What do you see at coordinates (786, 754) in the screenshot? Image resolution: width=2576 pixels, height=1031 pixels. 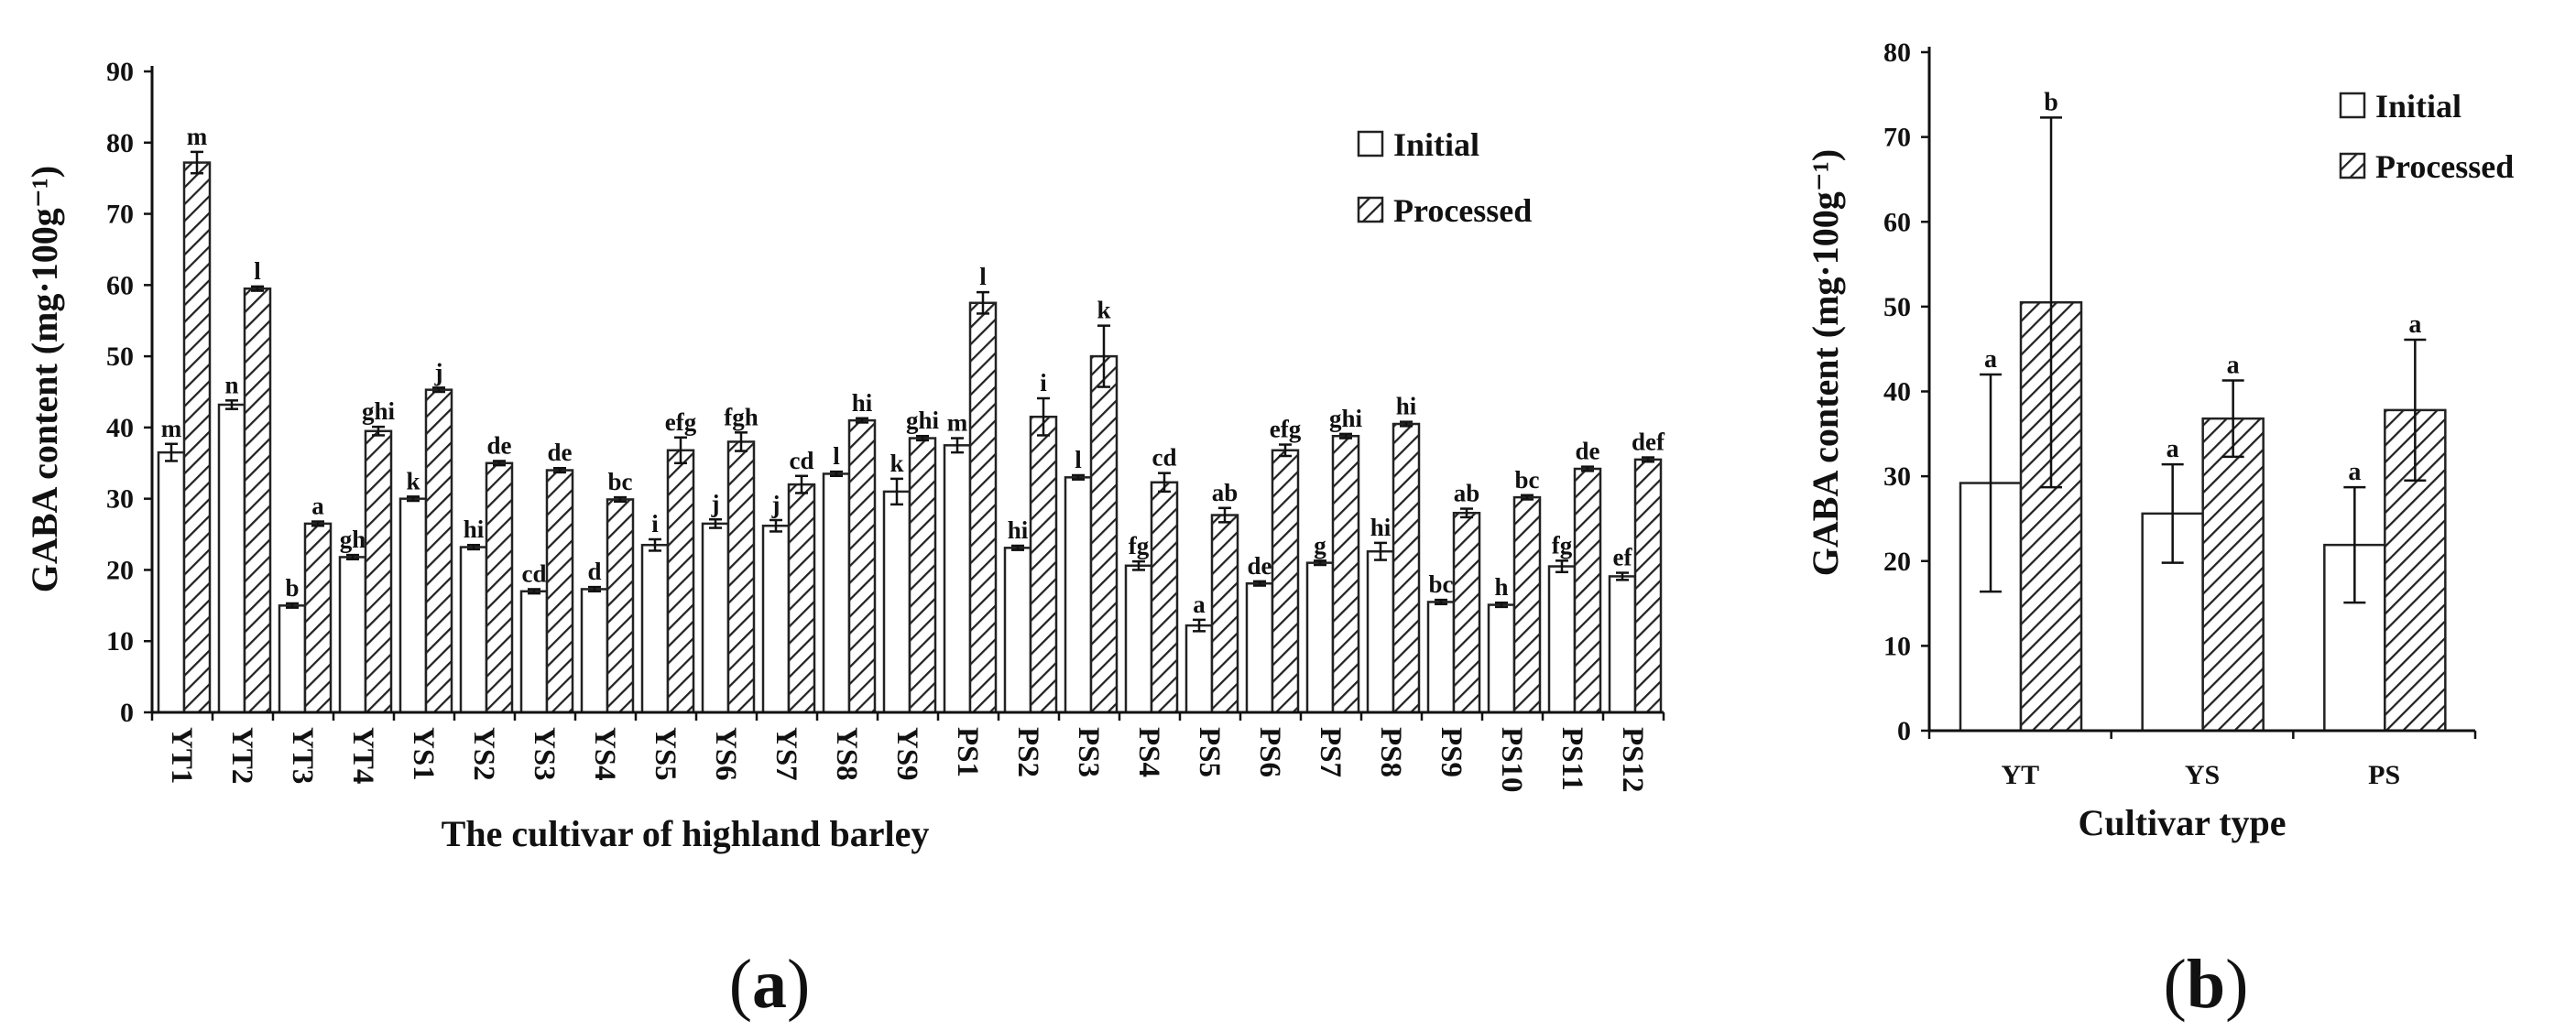 I see `chart-a-x-tick-label-ys7: YS7` at bounding box center [786, 754].